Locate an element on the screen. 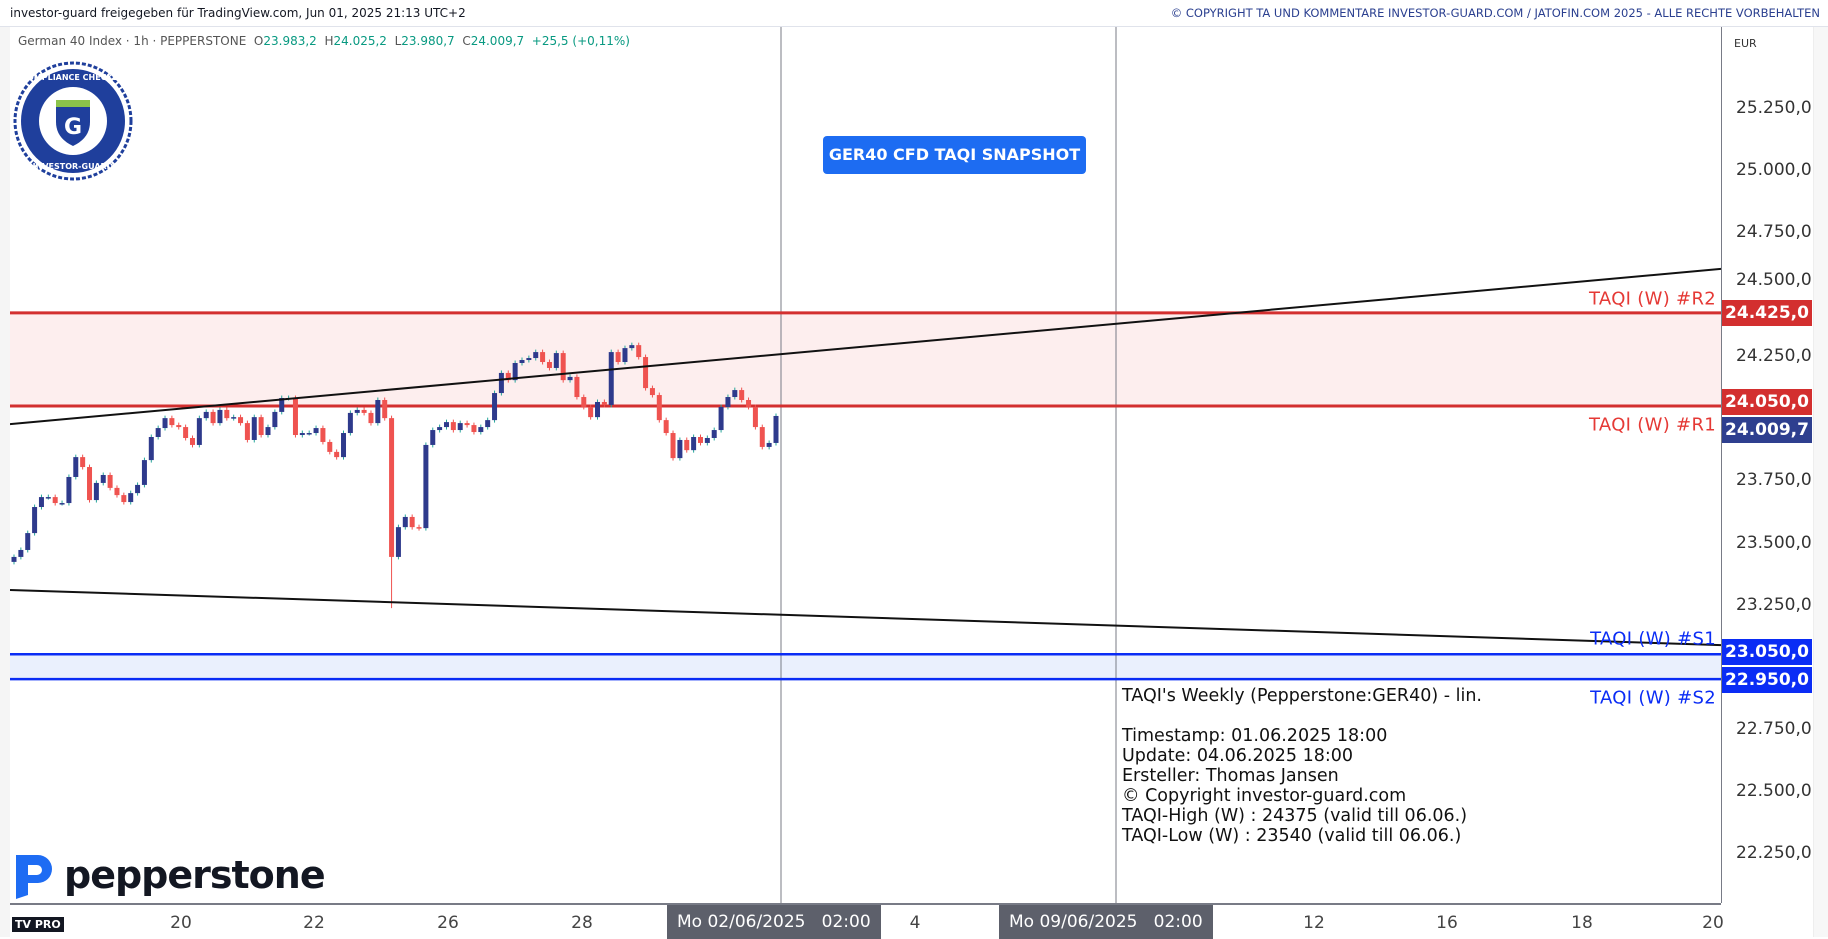  currency-label: EUR is located at coordinates (1745, 43).